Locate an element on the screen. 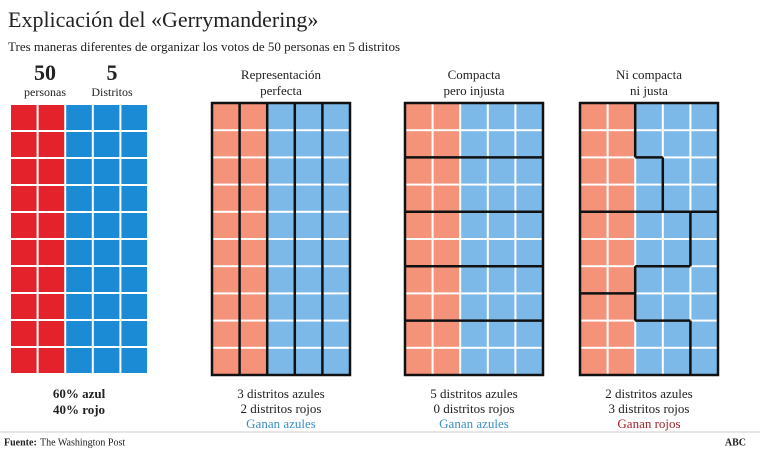  title: Explicación del «Gerrymandering» is located at coordinates (163, 19).